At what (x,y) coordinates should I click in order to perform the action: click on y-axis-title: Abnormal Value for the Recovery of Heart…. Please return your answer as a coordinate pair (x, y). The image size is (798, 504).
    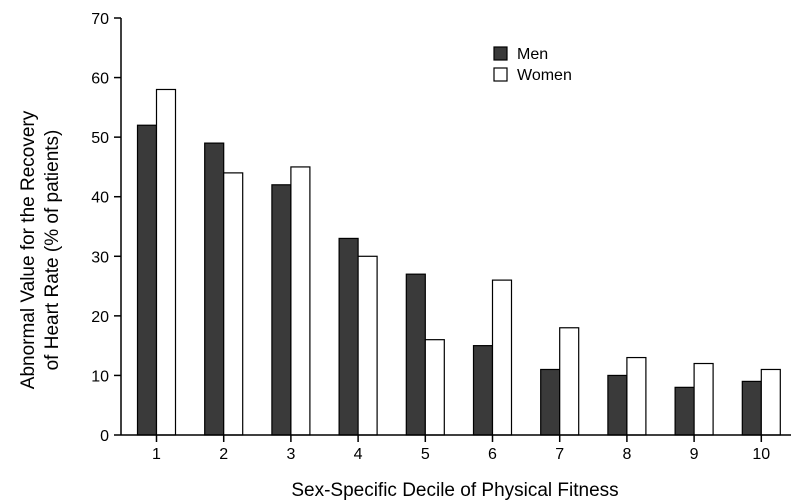
    Looking at the image, I should click on (40, 249).